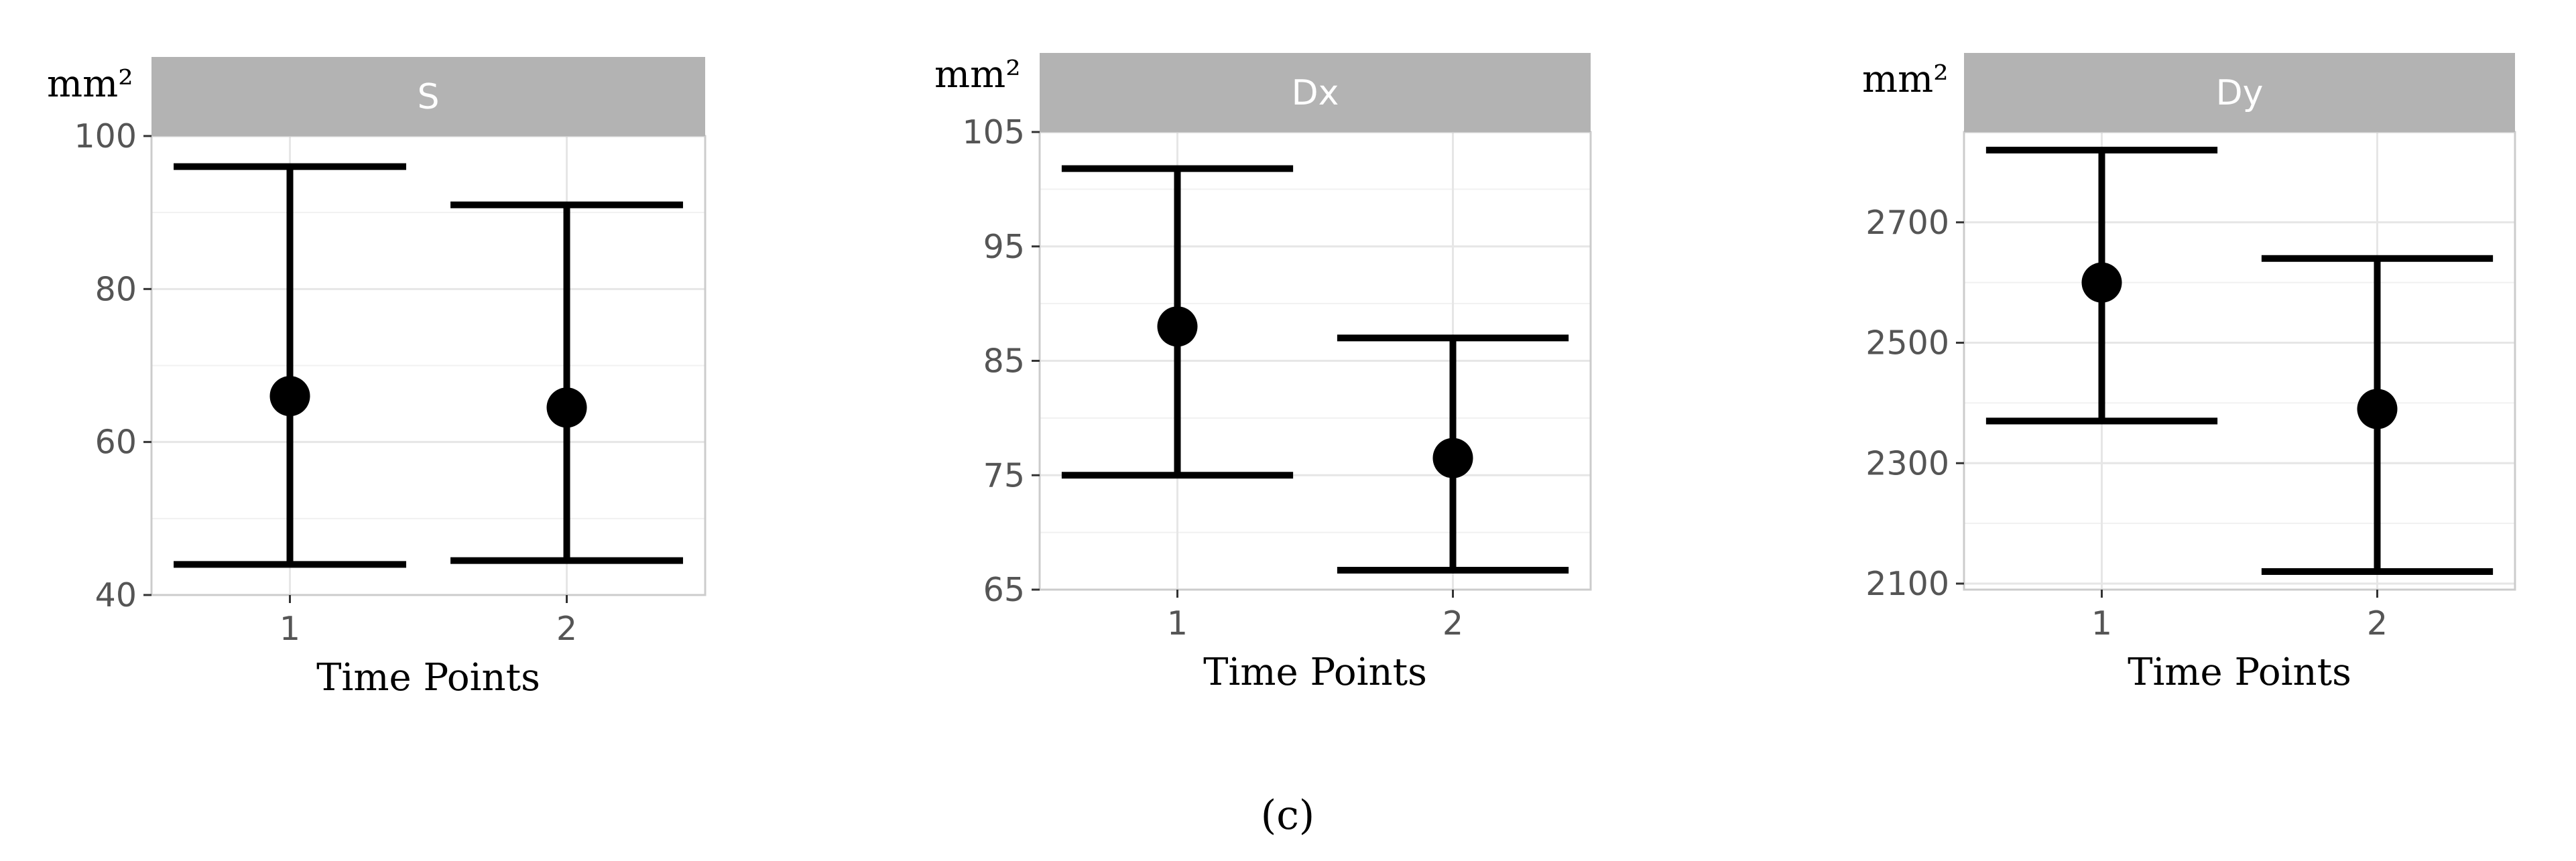 This screenshot has height=861, width=2576. I want to click on y-tick-label: 65, so click(1004, 590).